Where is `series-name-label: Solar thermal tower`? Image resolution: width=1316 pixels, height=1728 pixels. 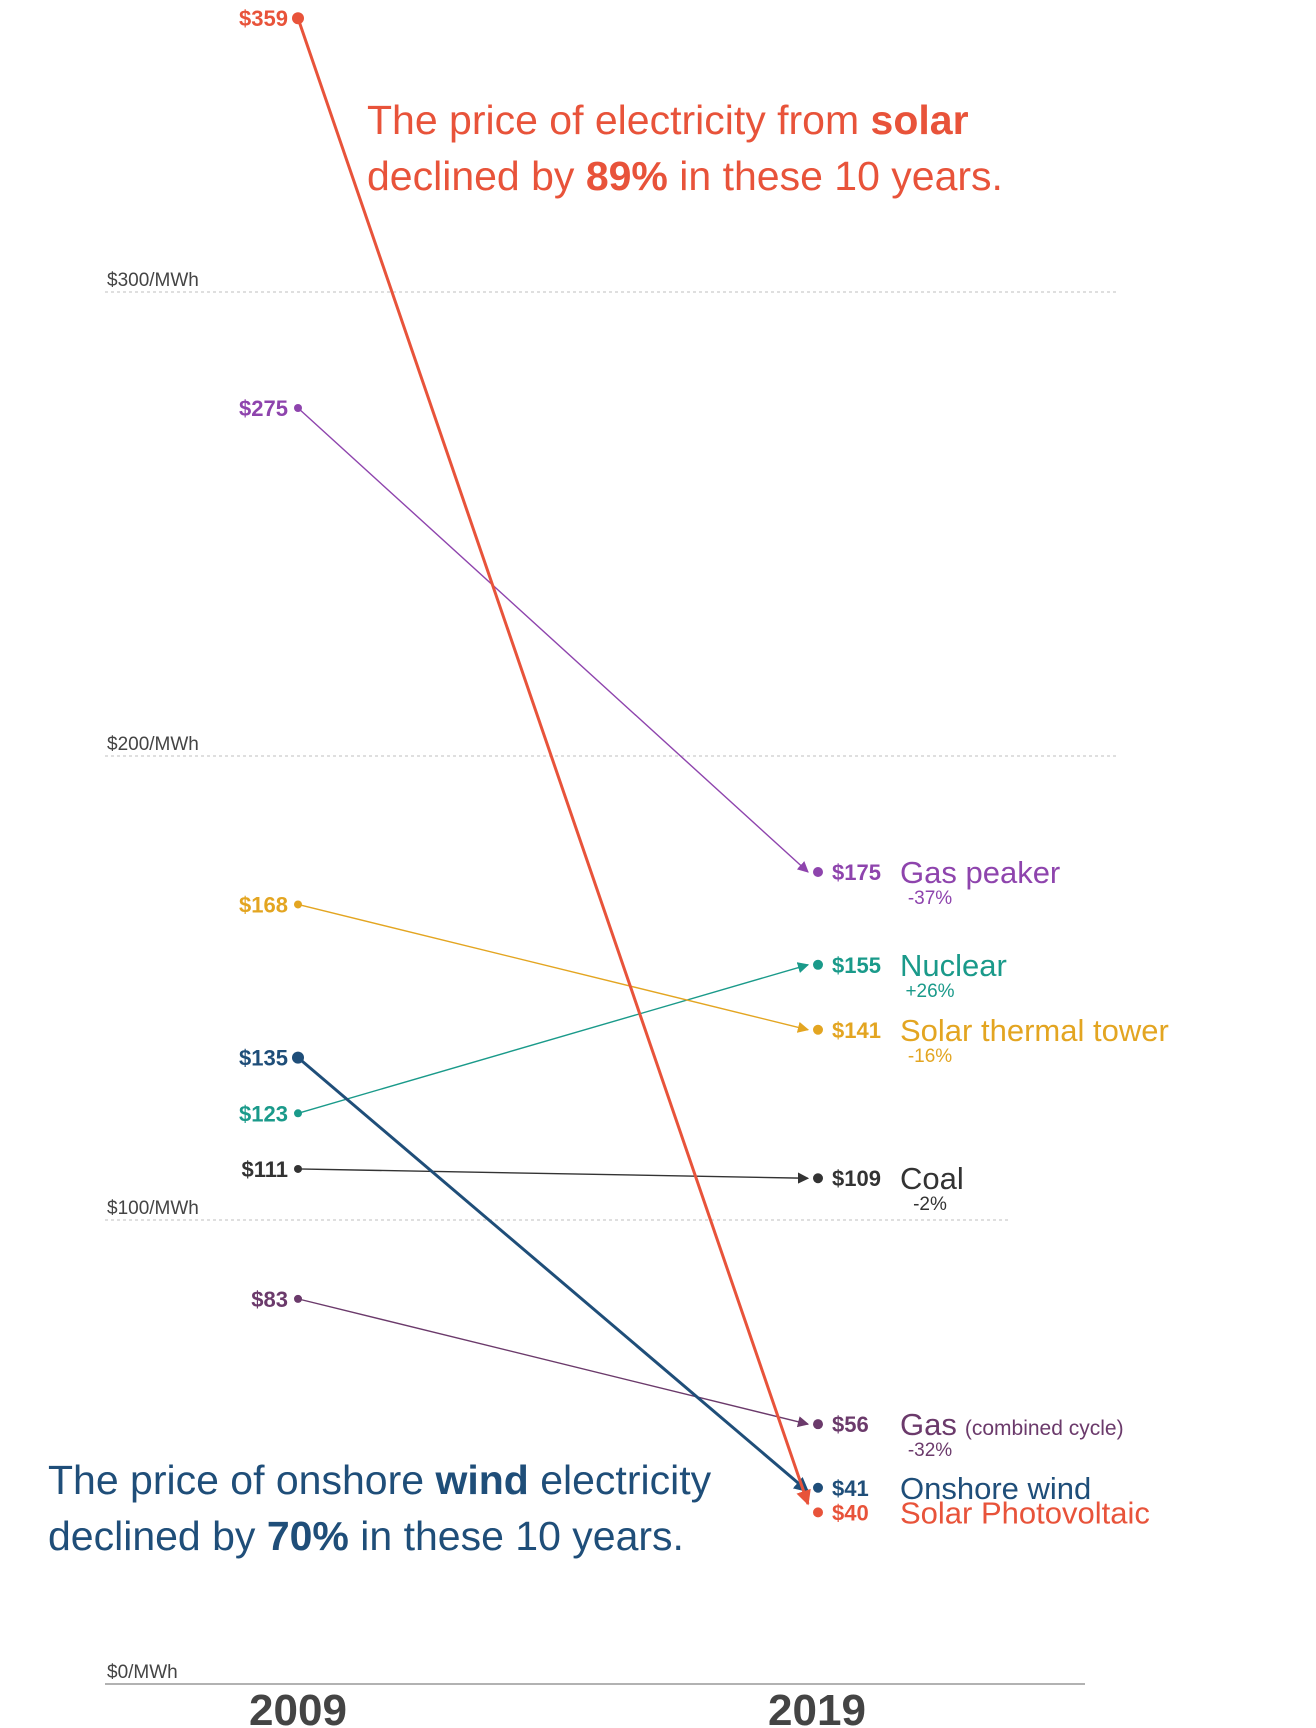
series-name-label: Solar thermal tower is located at coordinates (1034, 1030).